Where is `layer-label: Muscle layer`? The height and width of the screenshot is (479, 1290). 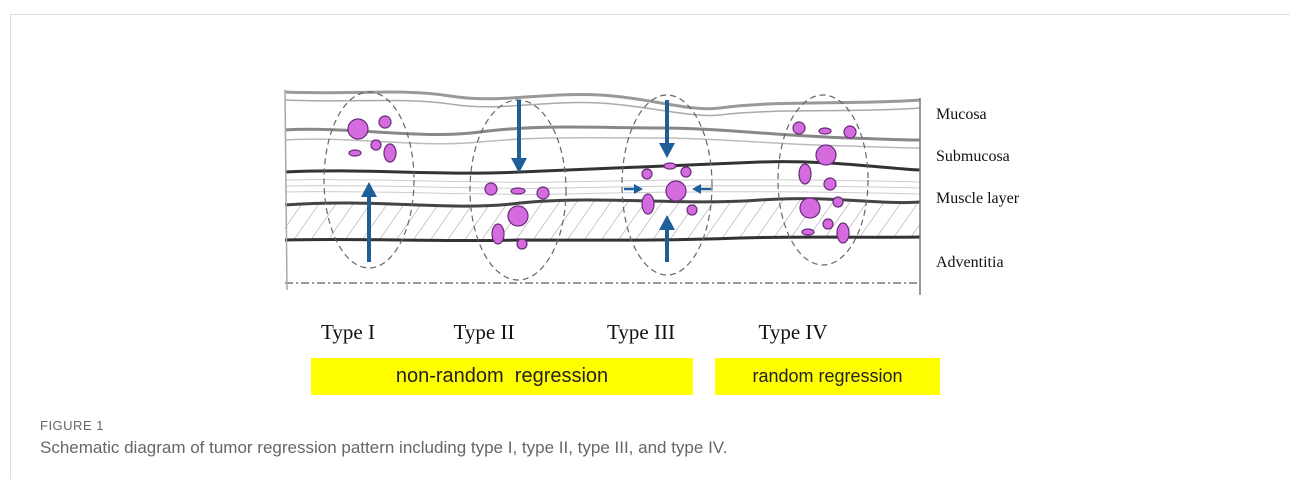 layer-label: Muscle layer is located at coordinates (978, 198).